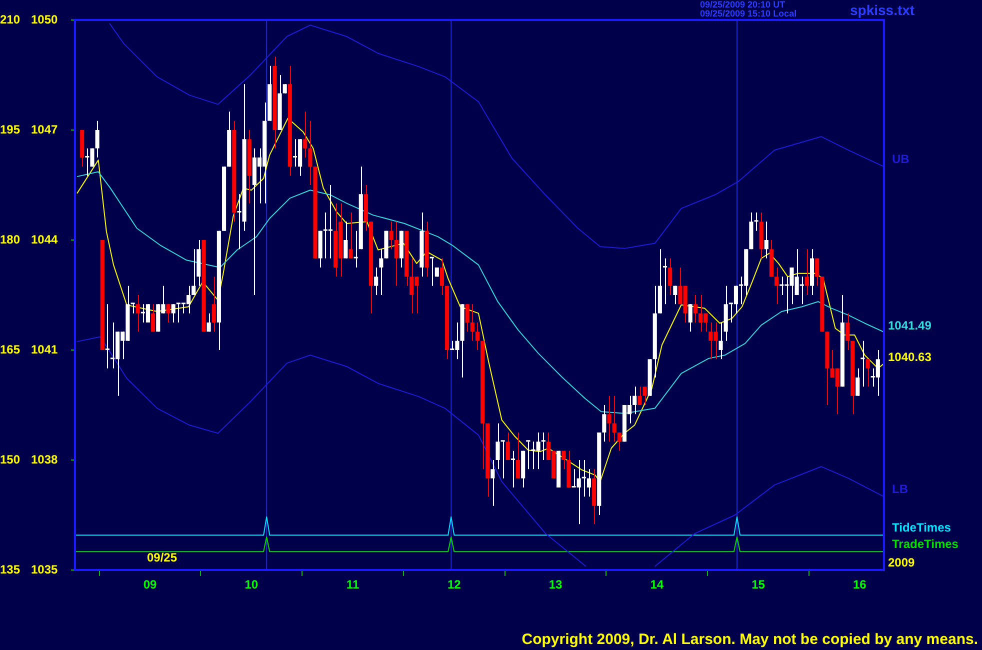 This screenshot has height=650, width=982. What do you see at coordinates (44, 569) in the screenshot?
I see `y-tick-label: 1035` at bounding box center [44, 569].